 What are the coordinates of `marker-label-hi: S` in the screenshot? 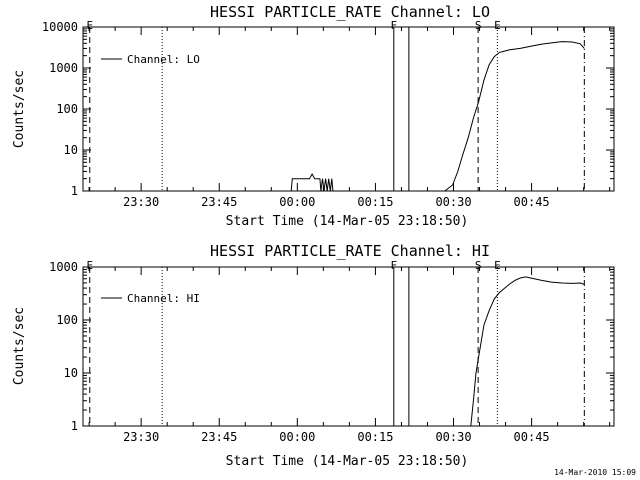 It's located at (478, 265).